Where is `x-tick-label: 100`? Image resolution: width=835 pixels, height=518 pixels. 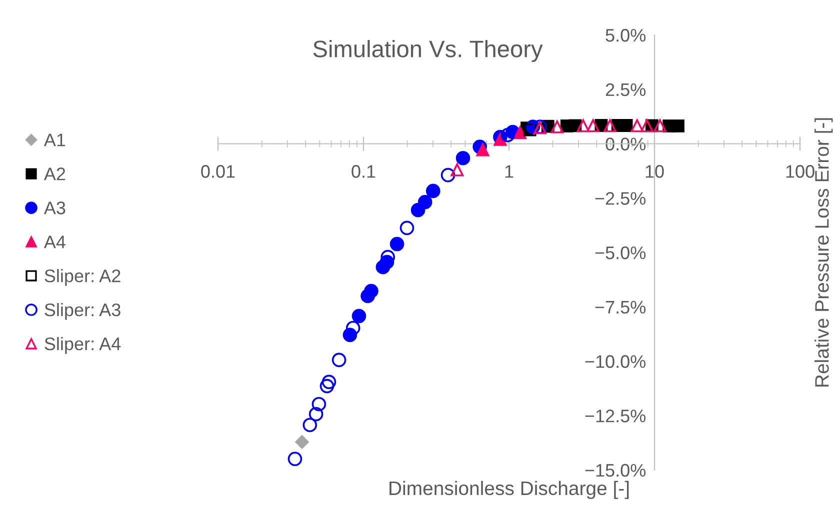 x-tick-label: 100 is located at coordinates (800, 171).